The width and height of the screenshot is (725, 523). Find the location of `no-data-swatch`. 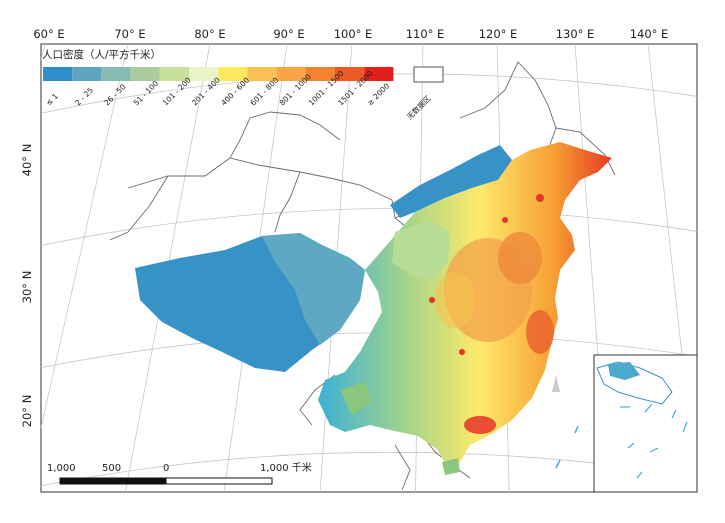

no-data-swatch is located at coordinates (428, 74).